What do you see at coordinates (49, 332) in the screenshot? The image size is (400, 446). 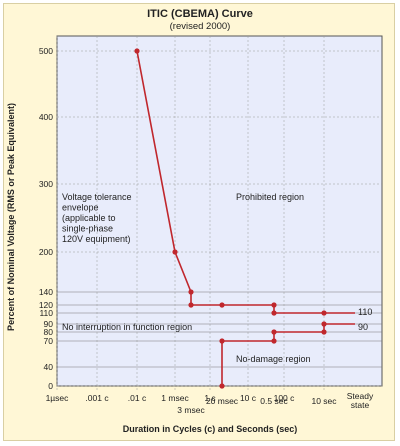 I see `y-tick-label: 80` at bounding box center [49, 332].